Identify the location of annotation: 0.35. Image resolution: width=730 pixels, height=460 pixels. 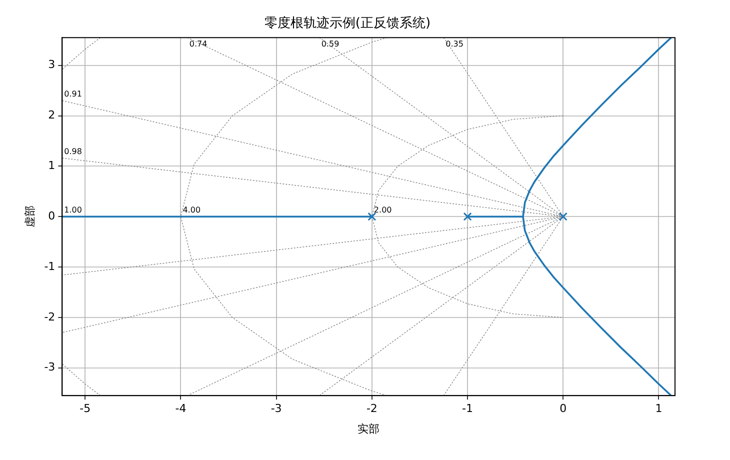
(455, 44).